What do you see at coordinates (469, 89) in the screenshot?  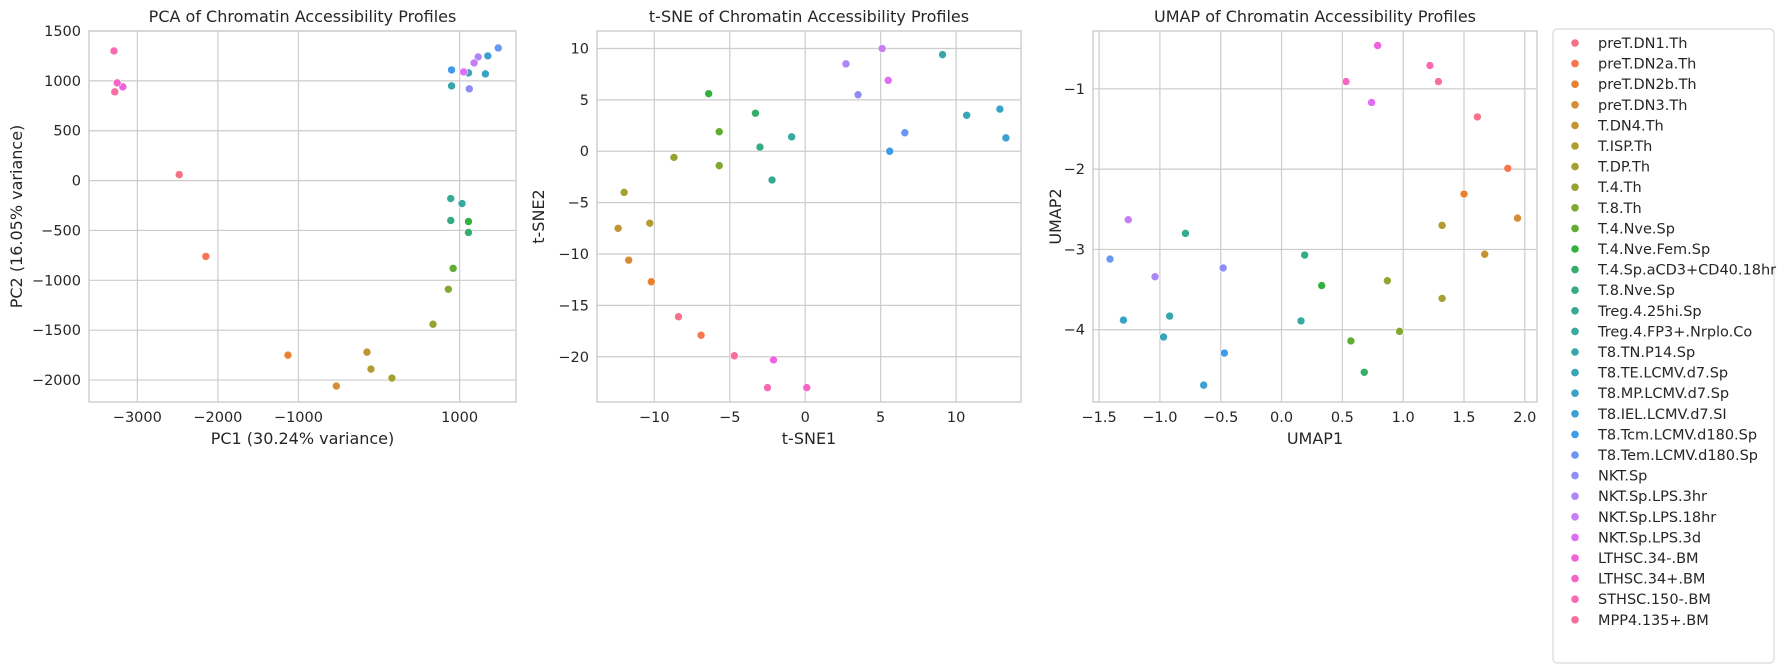 I see `data-point-NKT.Sp` at bounding box center [469, 89].